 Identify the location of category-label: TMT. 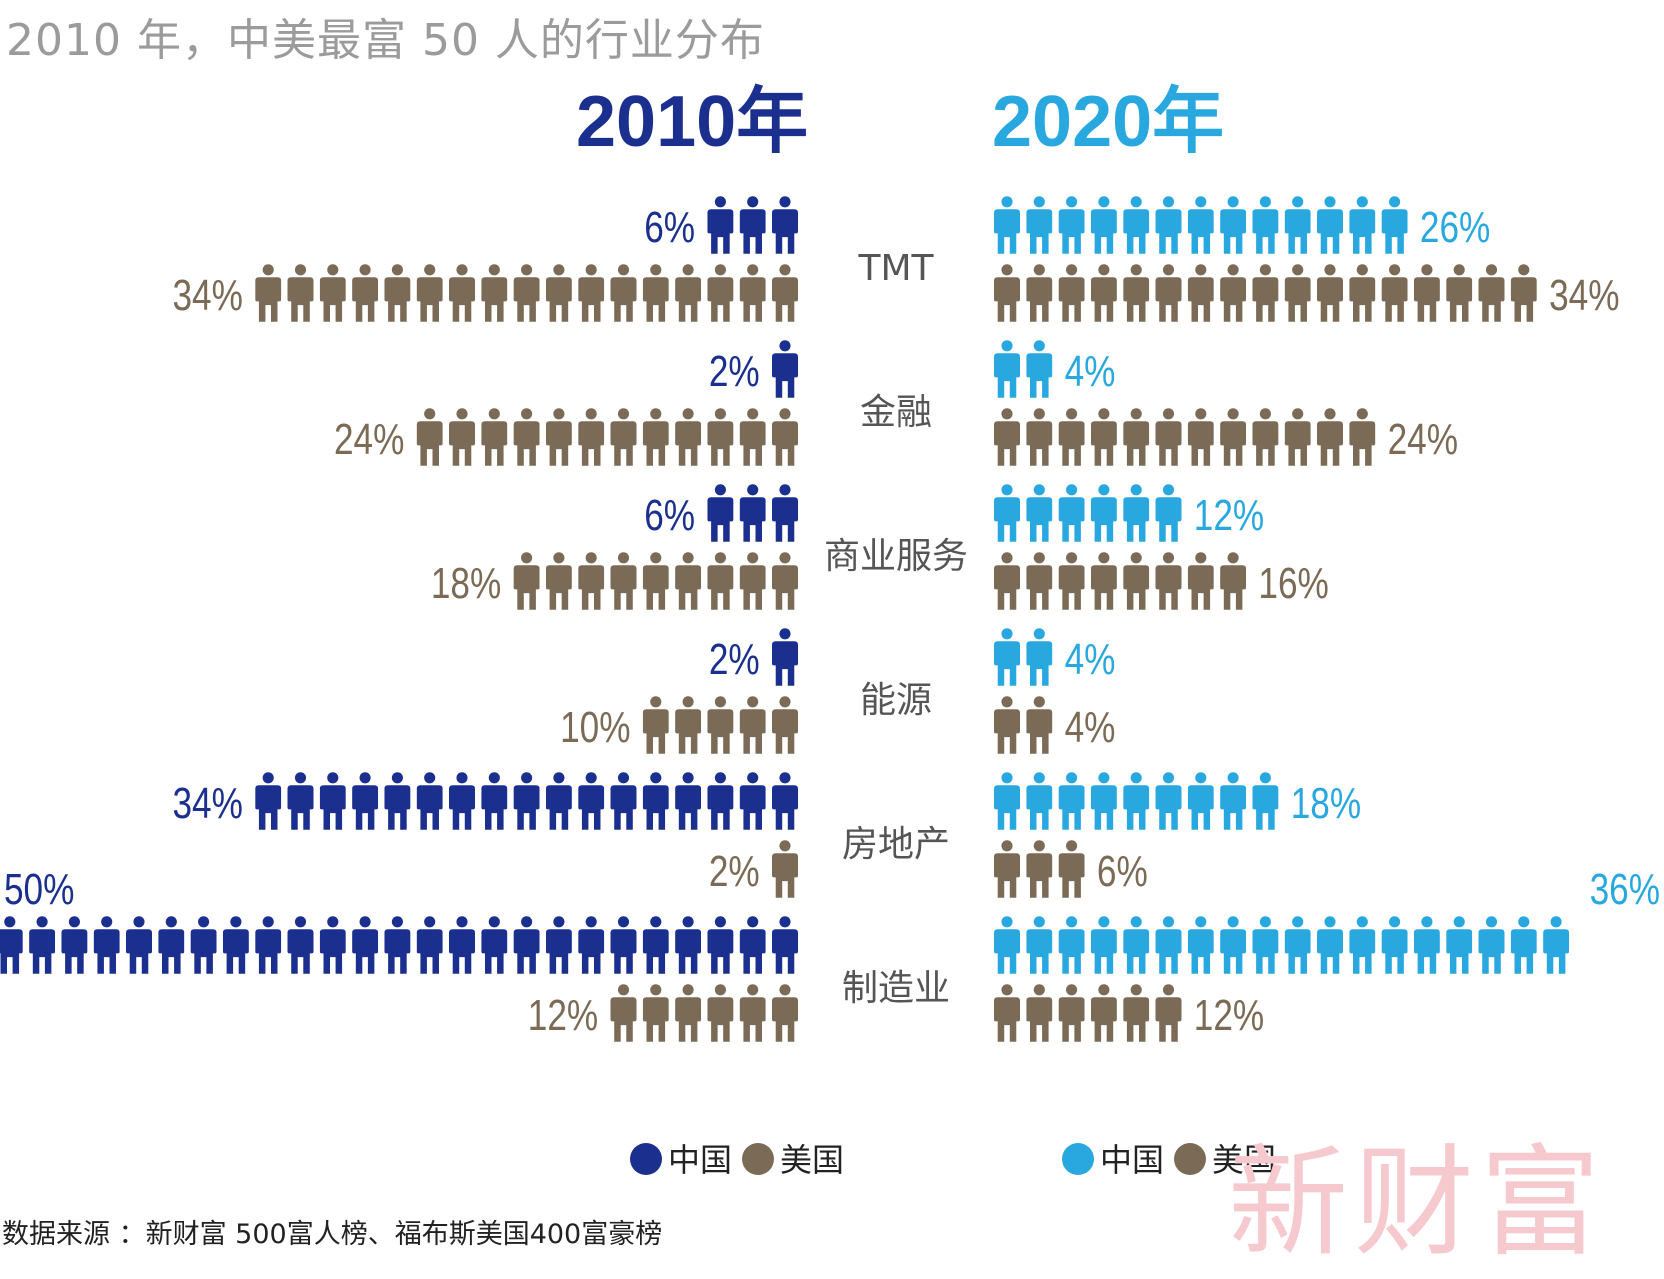
(895, 268).